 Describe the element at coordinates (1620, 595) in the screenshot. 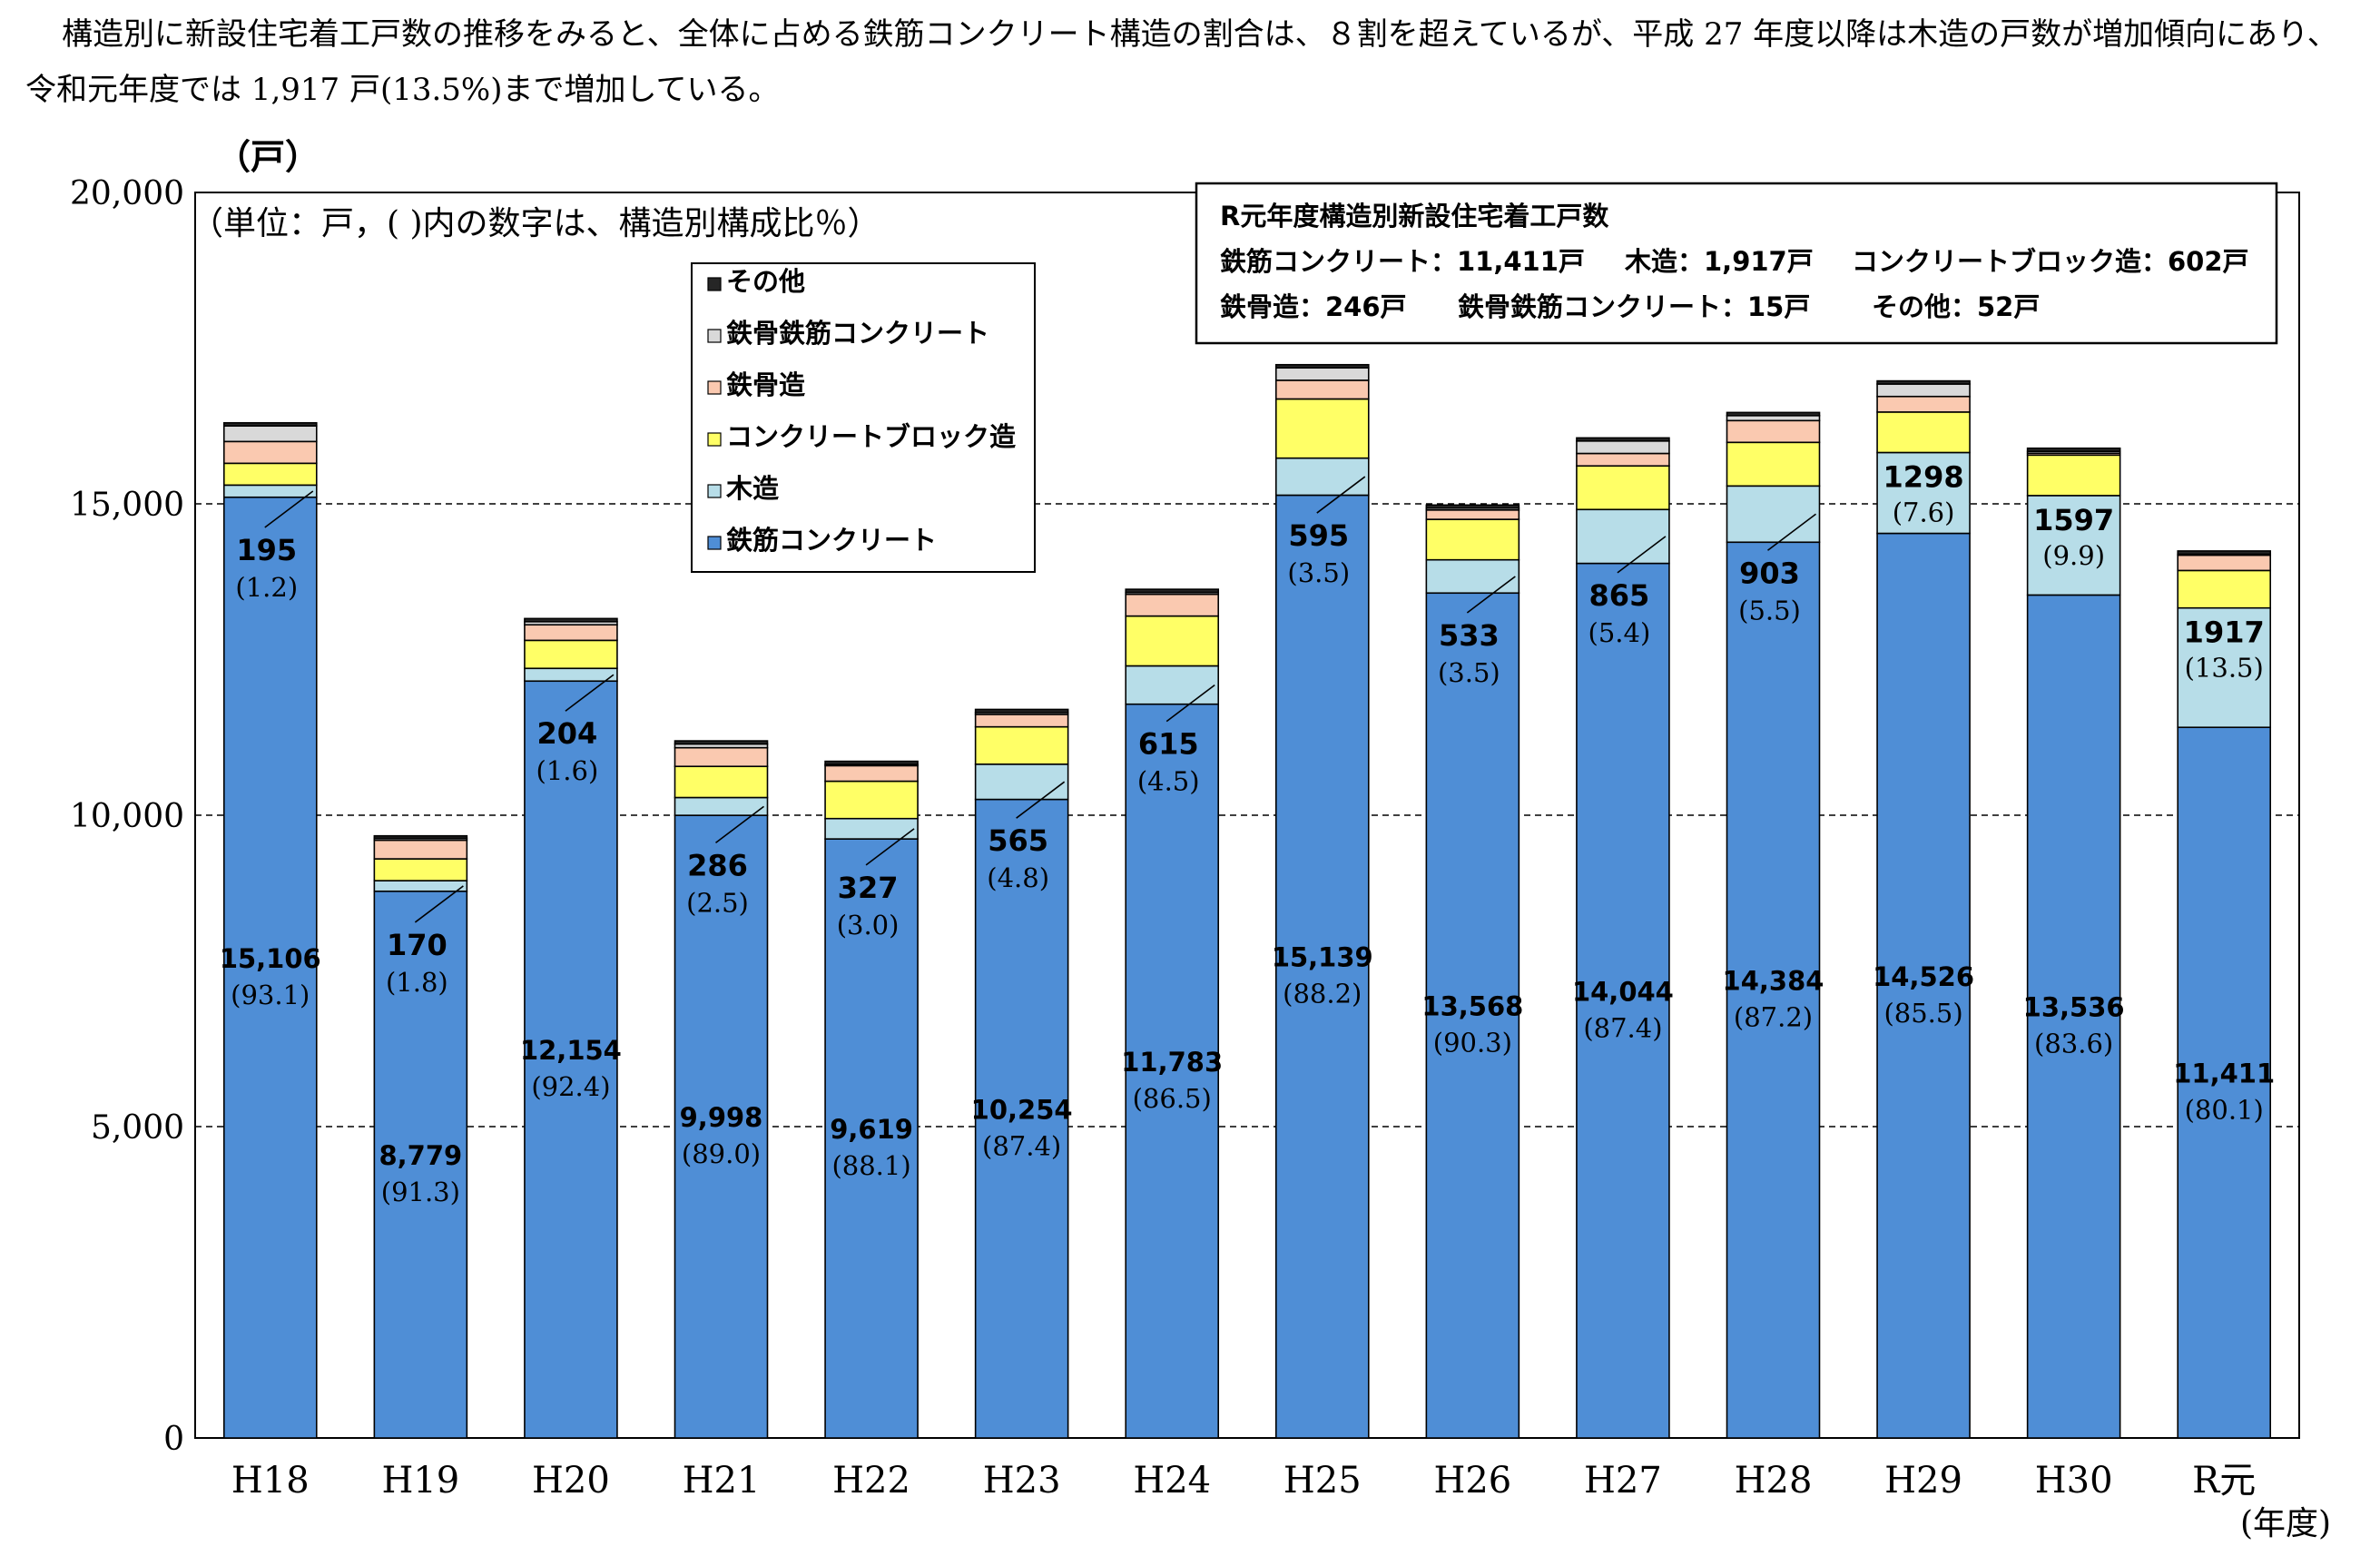

I see `wood-value-label: 865` at that location.